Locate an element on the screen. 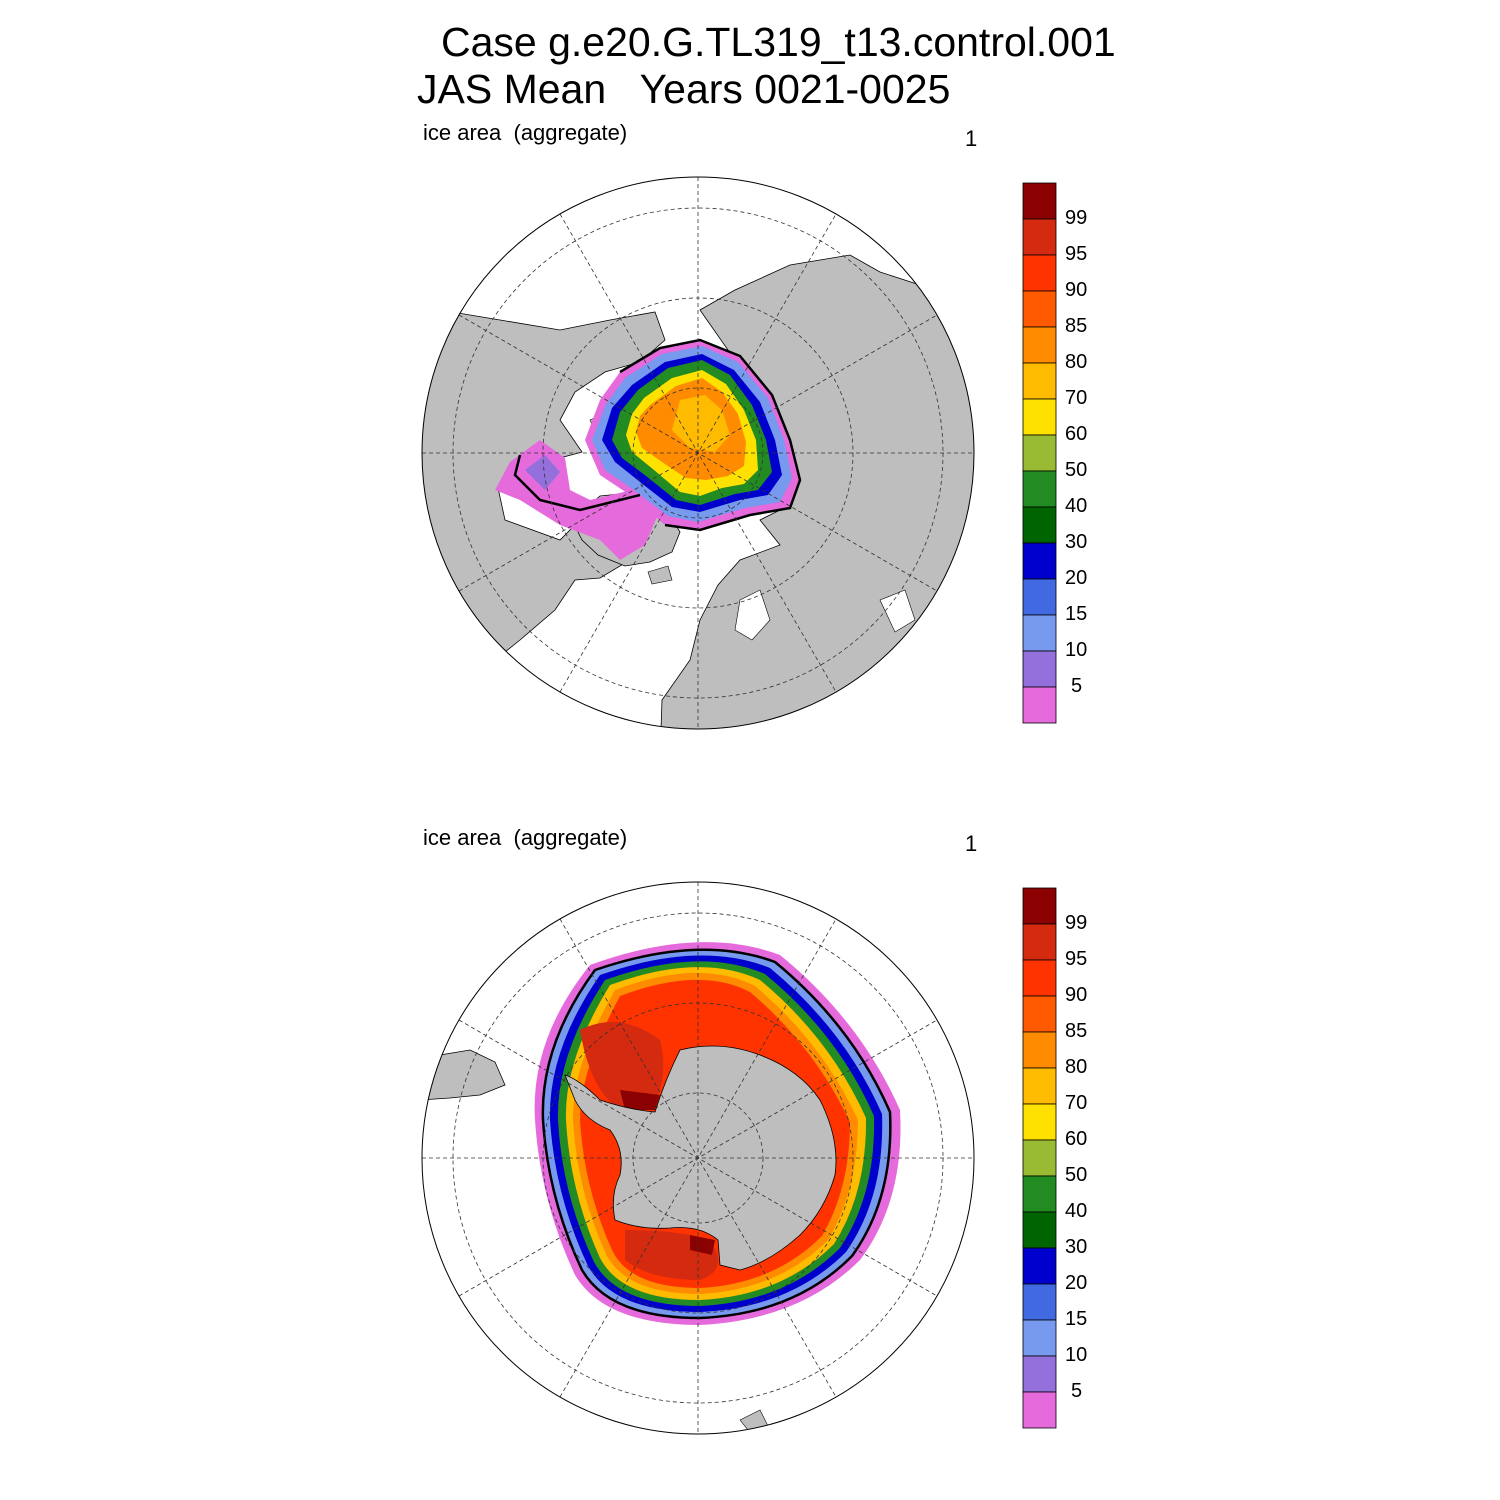  arctic-map-border is located at coordinates (698, 453).